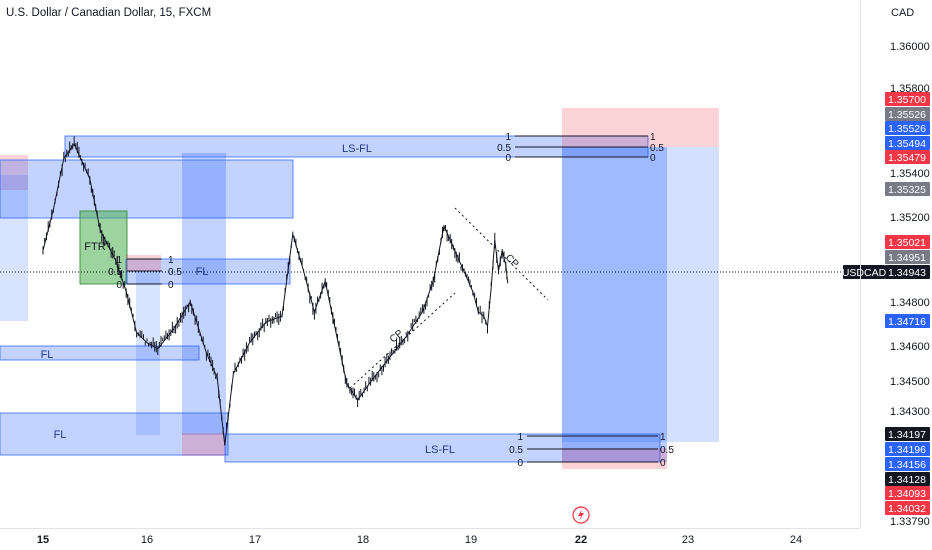 This screenshot has width=932, height=550. Describe the element at coordinates (796, 540) in the screenshot. I see `x-tick-label: 24` at that location.